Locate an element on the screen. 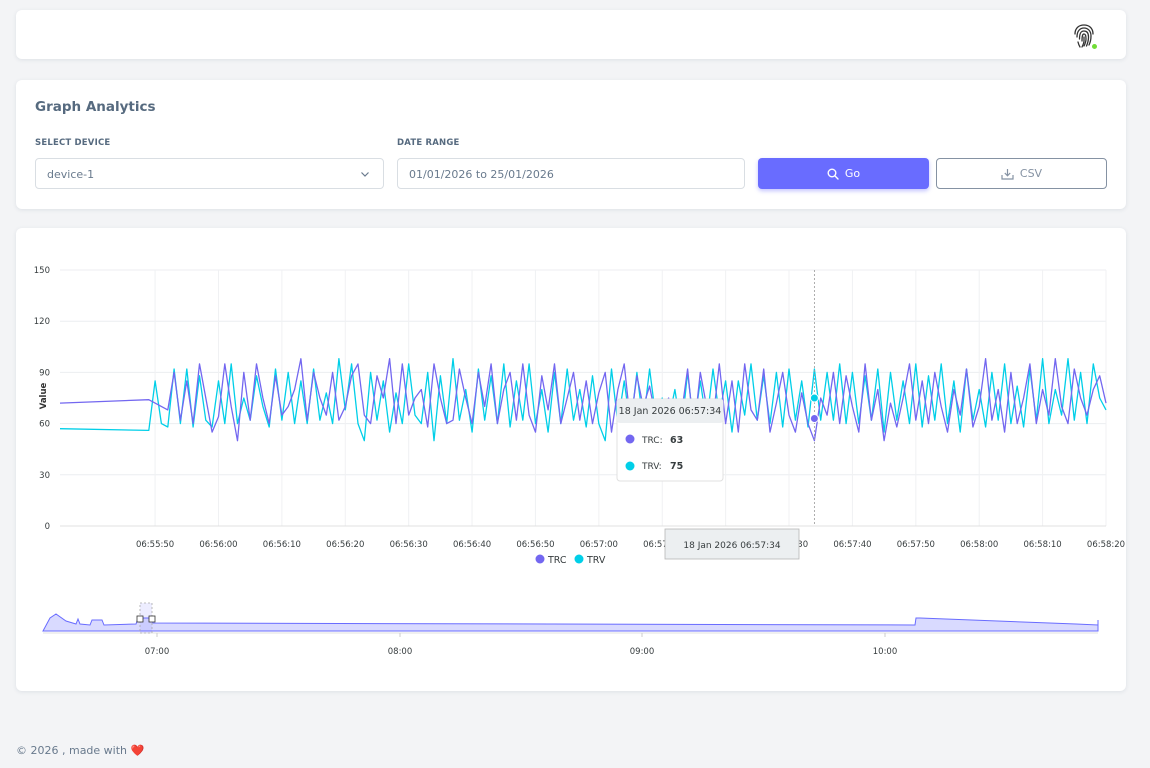 The image size is (1150, 768). x-tick-label: 06:57:00 is located at coordinates (599, 545).